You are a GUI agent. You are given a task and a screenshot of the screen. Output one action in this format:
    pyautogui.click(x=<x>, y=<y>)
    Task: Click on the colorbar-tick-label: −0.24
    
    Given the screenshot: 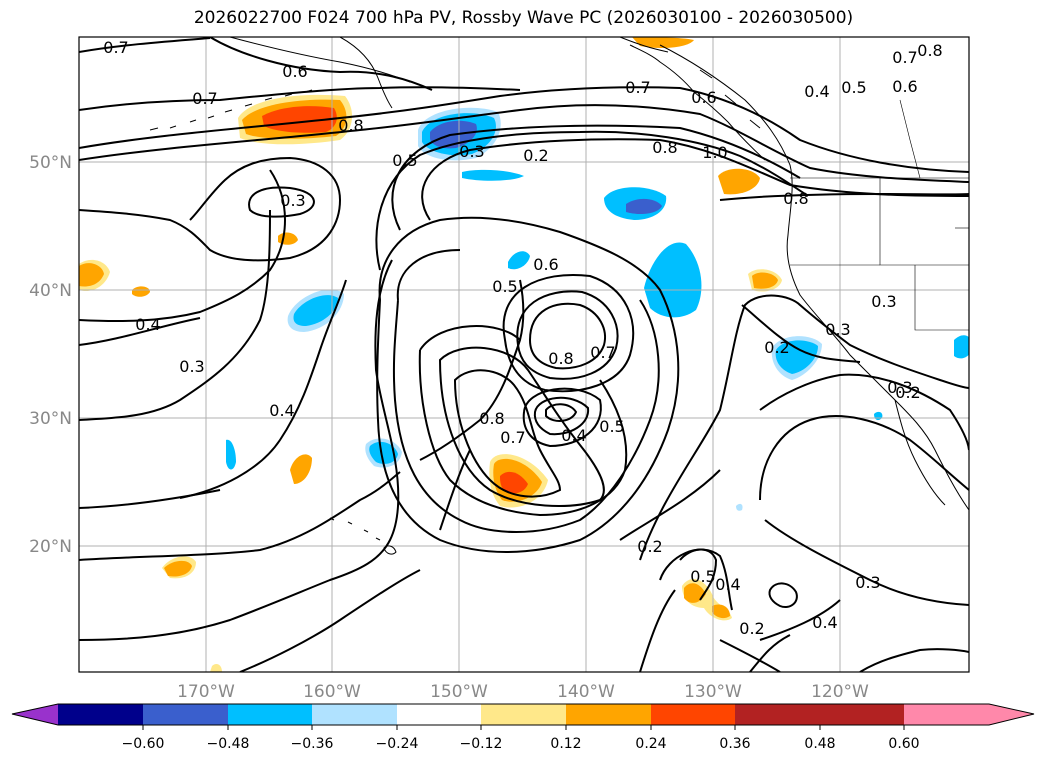 What is the action you would take?
    pyautogui.click(x=397, y=744)
    